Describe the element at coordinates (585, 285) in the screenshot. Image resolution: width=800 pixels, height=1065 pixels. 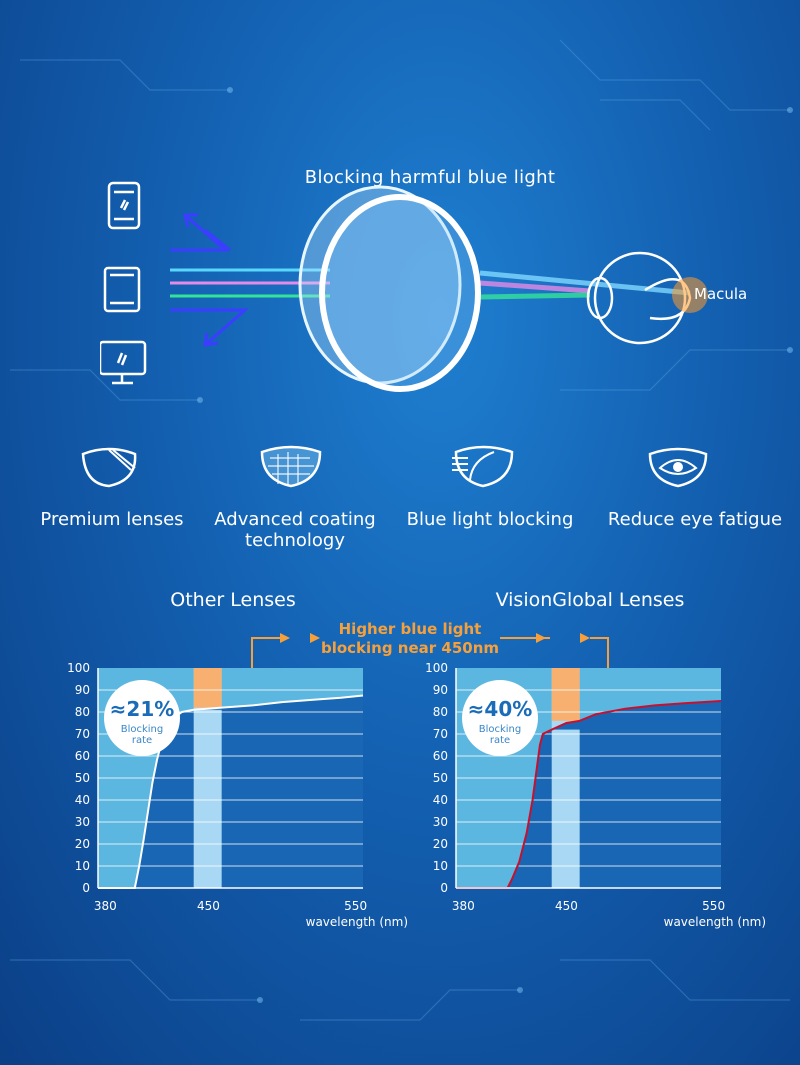
I see `transmitted-rays` at that location.